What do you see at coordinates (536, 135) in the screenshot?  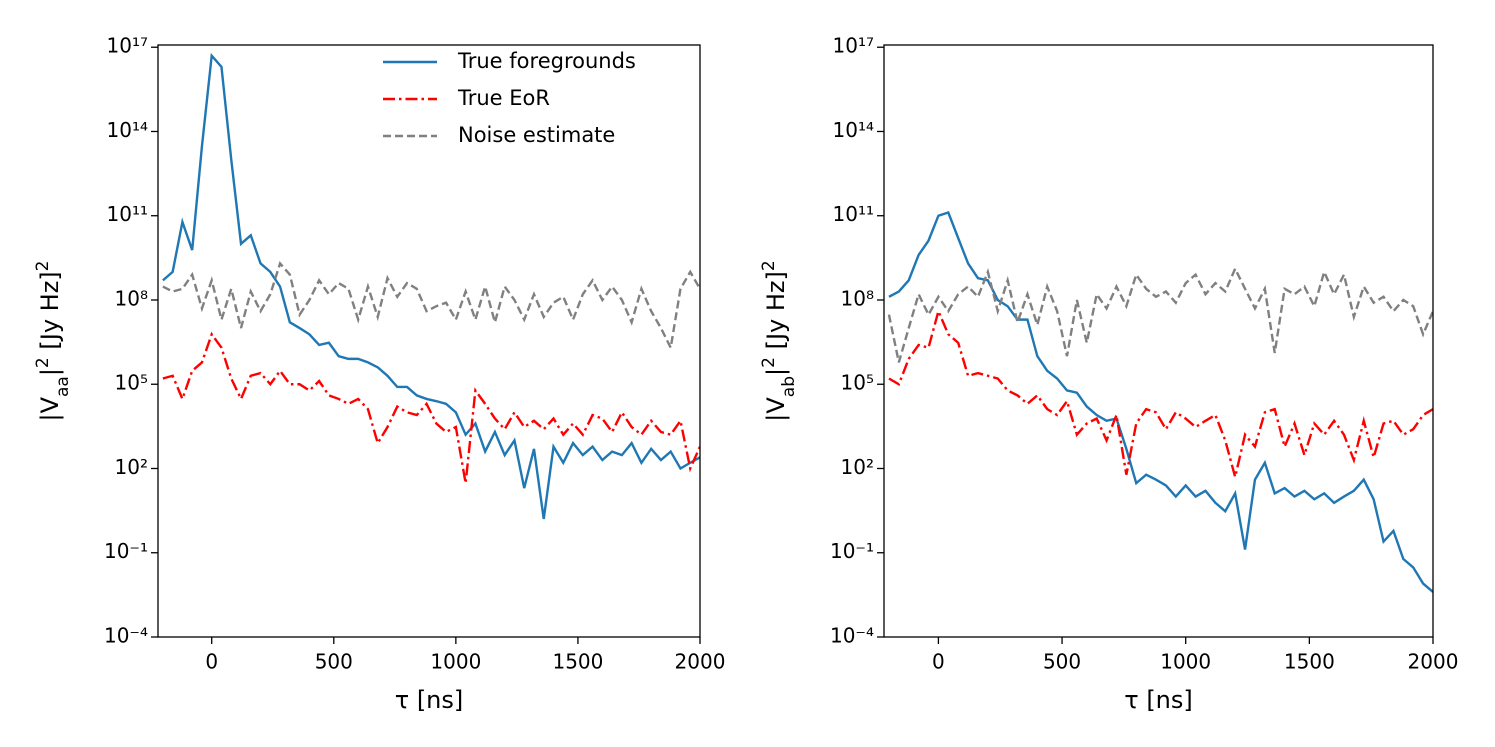 I see `legend-label: Noise estimate` at bounding box center [536, 135].